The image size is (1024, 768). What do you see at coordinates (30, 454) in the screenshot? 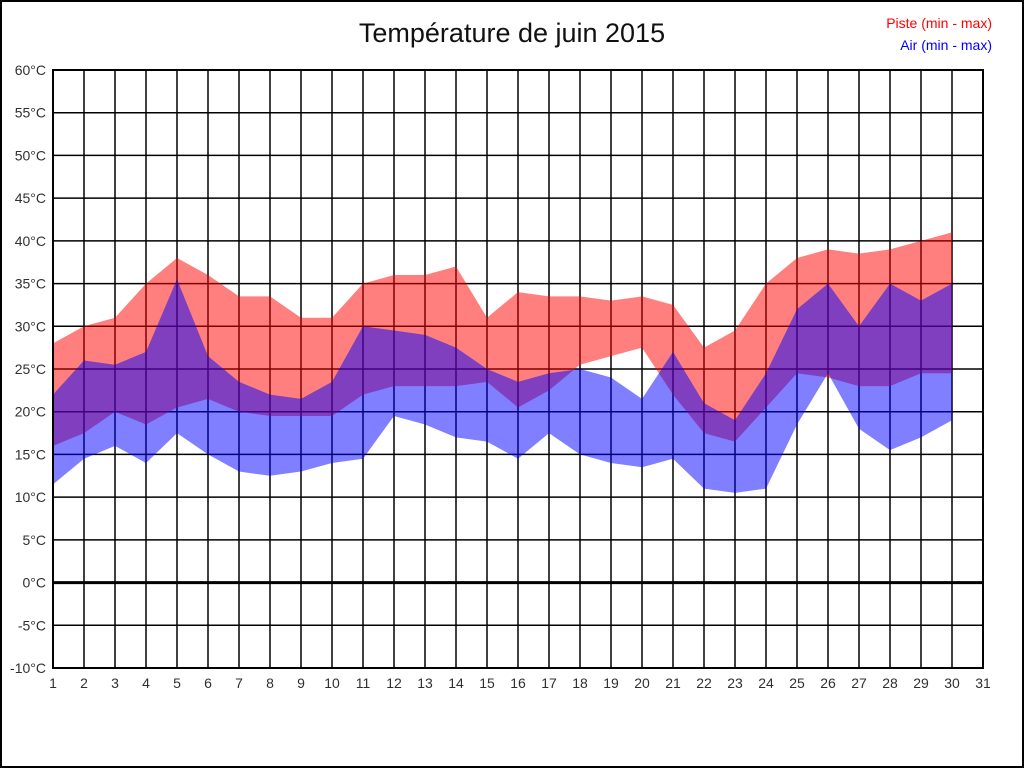
I see `y-axis-tick-label: 15°C` at bounding box center [30, 454].